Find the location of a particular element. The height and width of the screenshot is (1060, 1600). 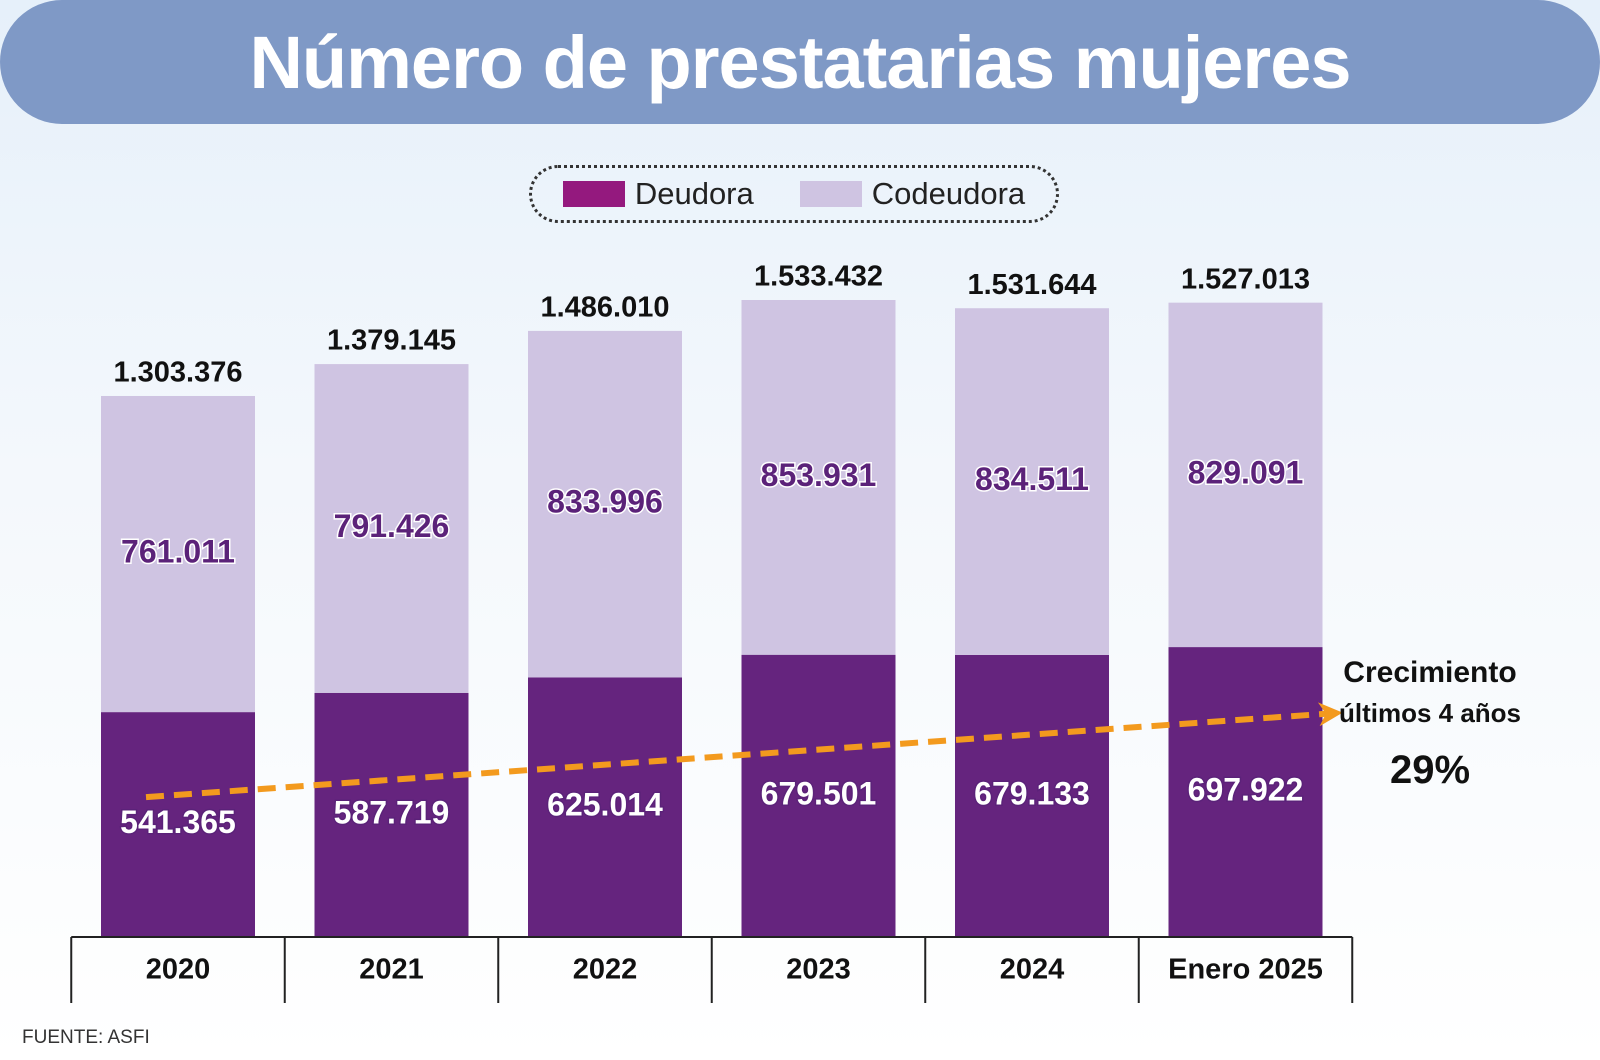

chart-title: Número de prestatarias mujeres is located at coordinates (800, 62).